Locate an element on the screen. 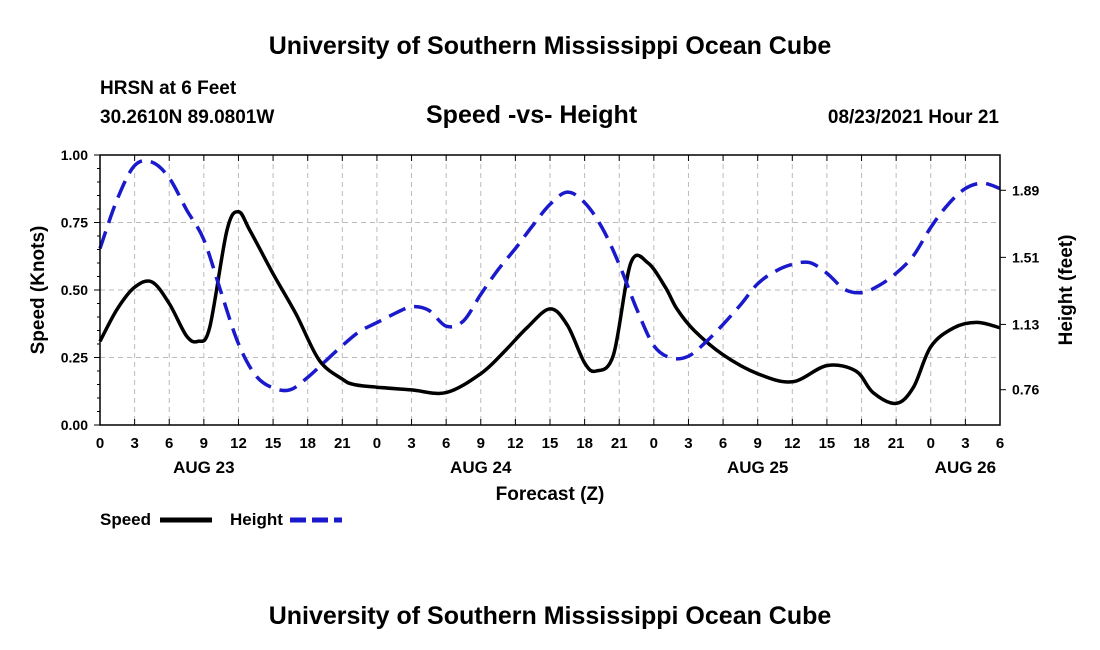  date-label: AUG 24 is located at coordinates (481, 467).